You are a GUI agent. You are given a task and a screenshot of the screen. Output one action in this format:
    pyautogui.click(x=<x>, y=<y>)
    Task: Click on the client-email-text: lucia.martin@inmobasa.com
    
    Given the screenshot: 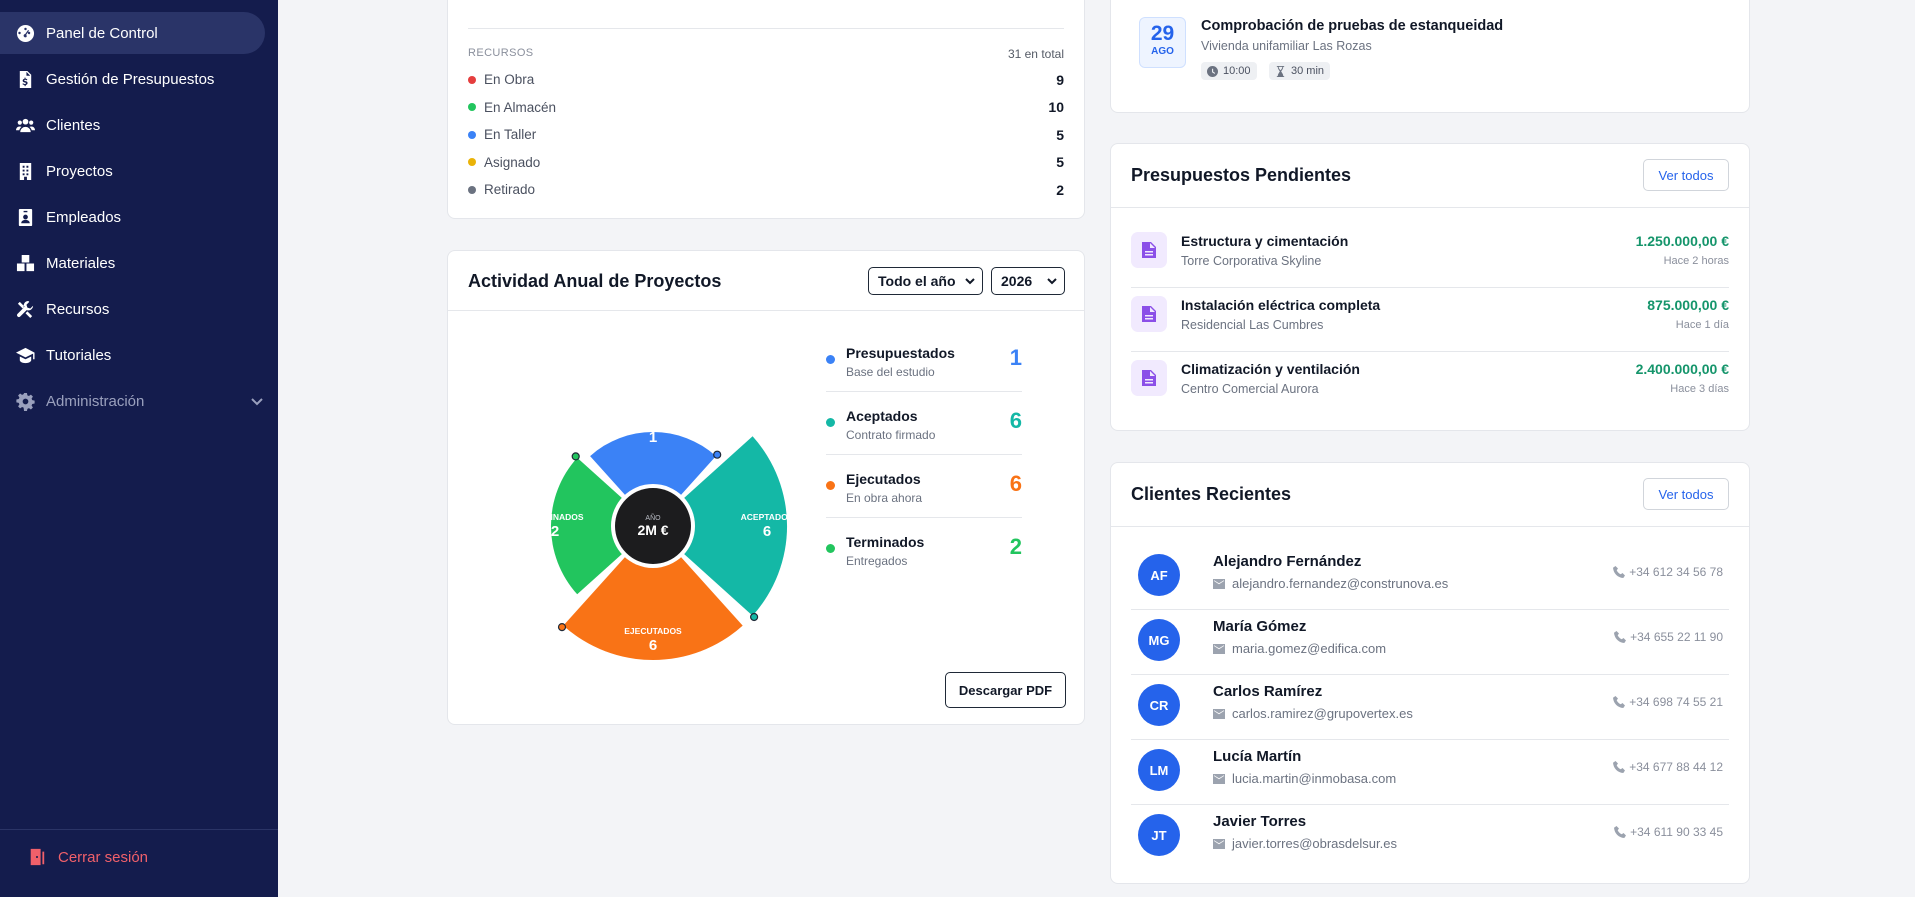 What is the action you would take?
    pyautogui.click(x=1314, y=778)
    